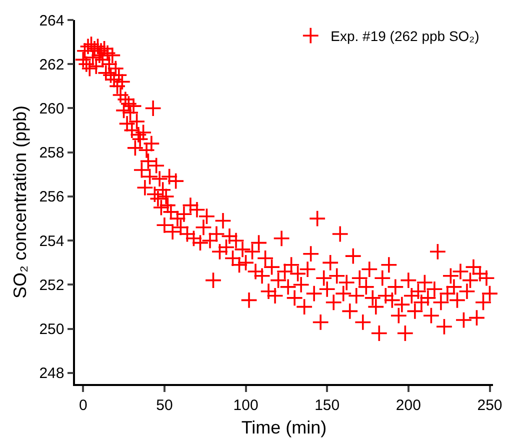 Image resolution: width=514 pixels, height=446 pixels. I want to click on x-tick-label: 200, so click(408, 405).